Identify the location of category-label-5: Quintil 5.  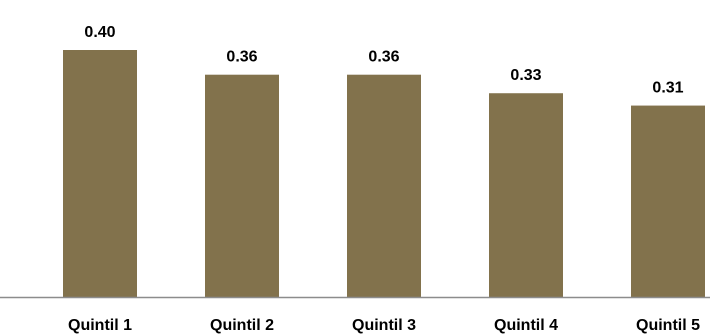
(668, 325).